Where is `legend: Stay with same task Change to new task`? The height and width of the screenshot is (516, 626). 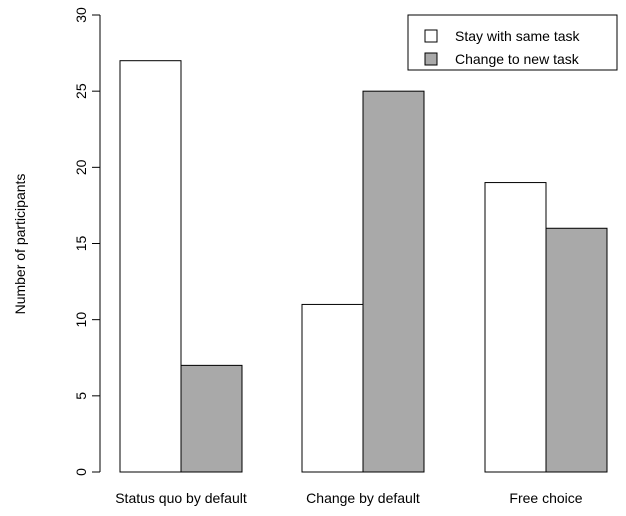 legend: Stay with same task Change to new task is located at coordinates (512, 42).